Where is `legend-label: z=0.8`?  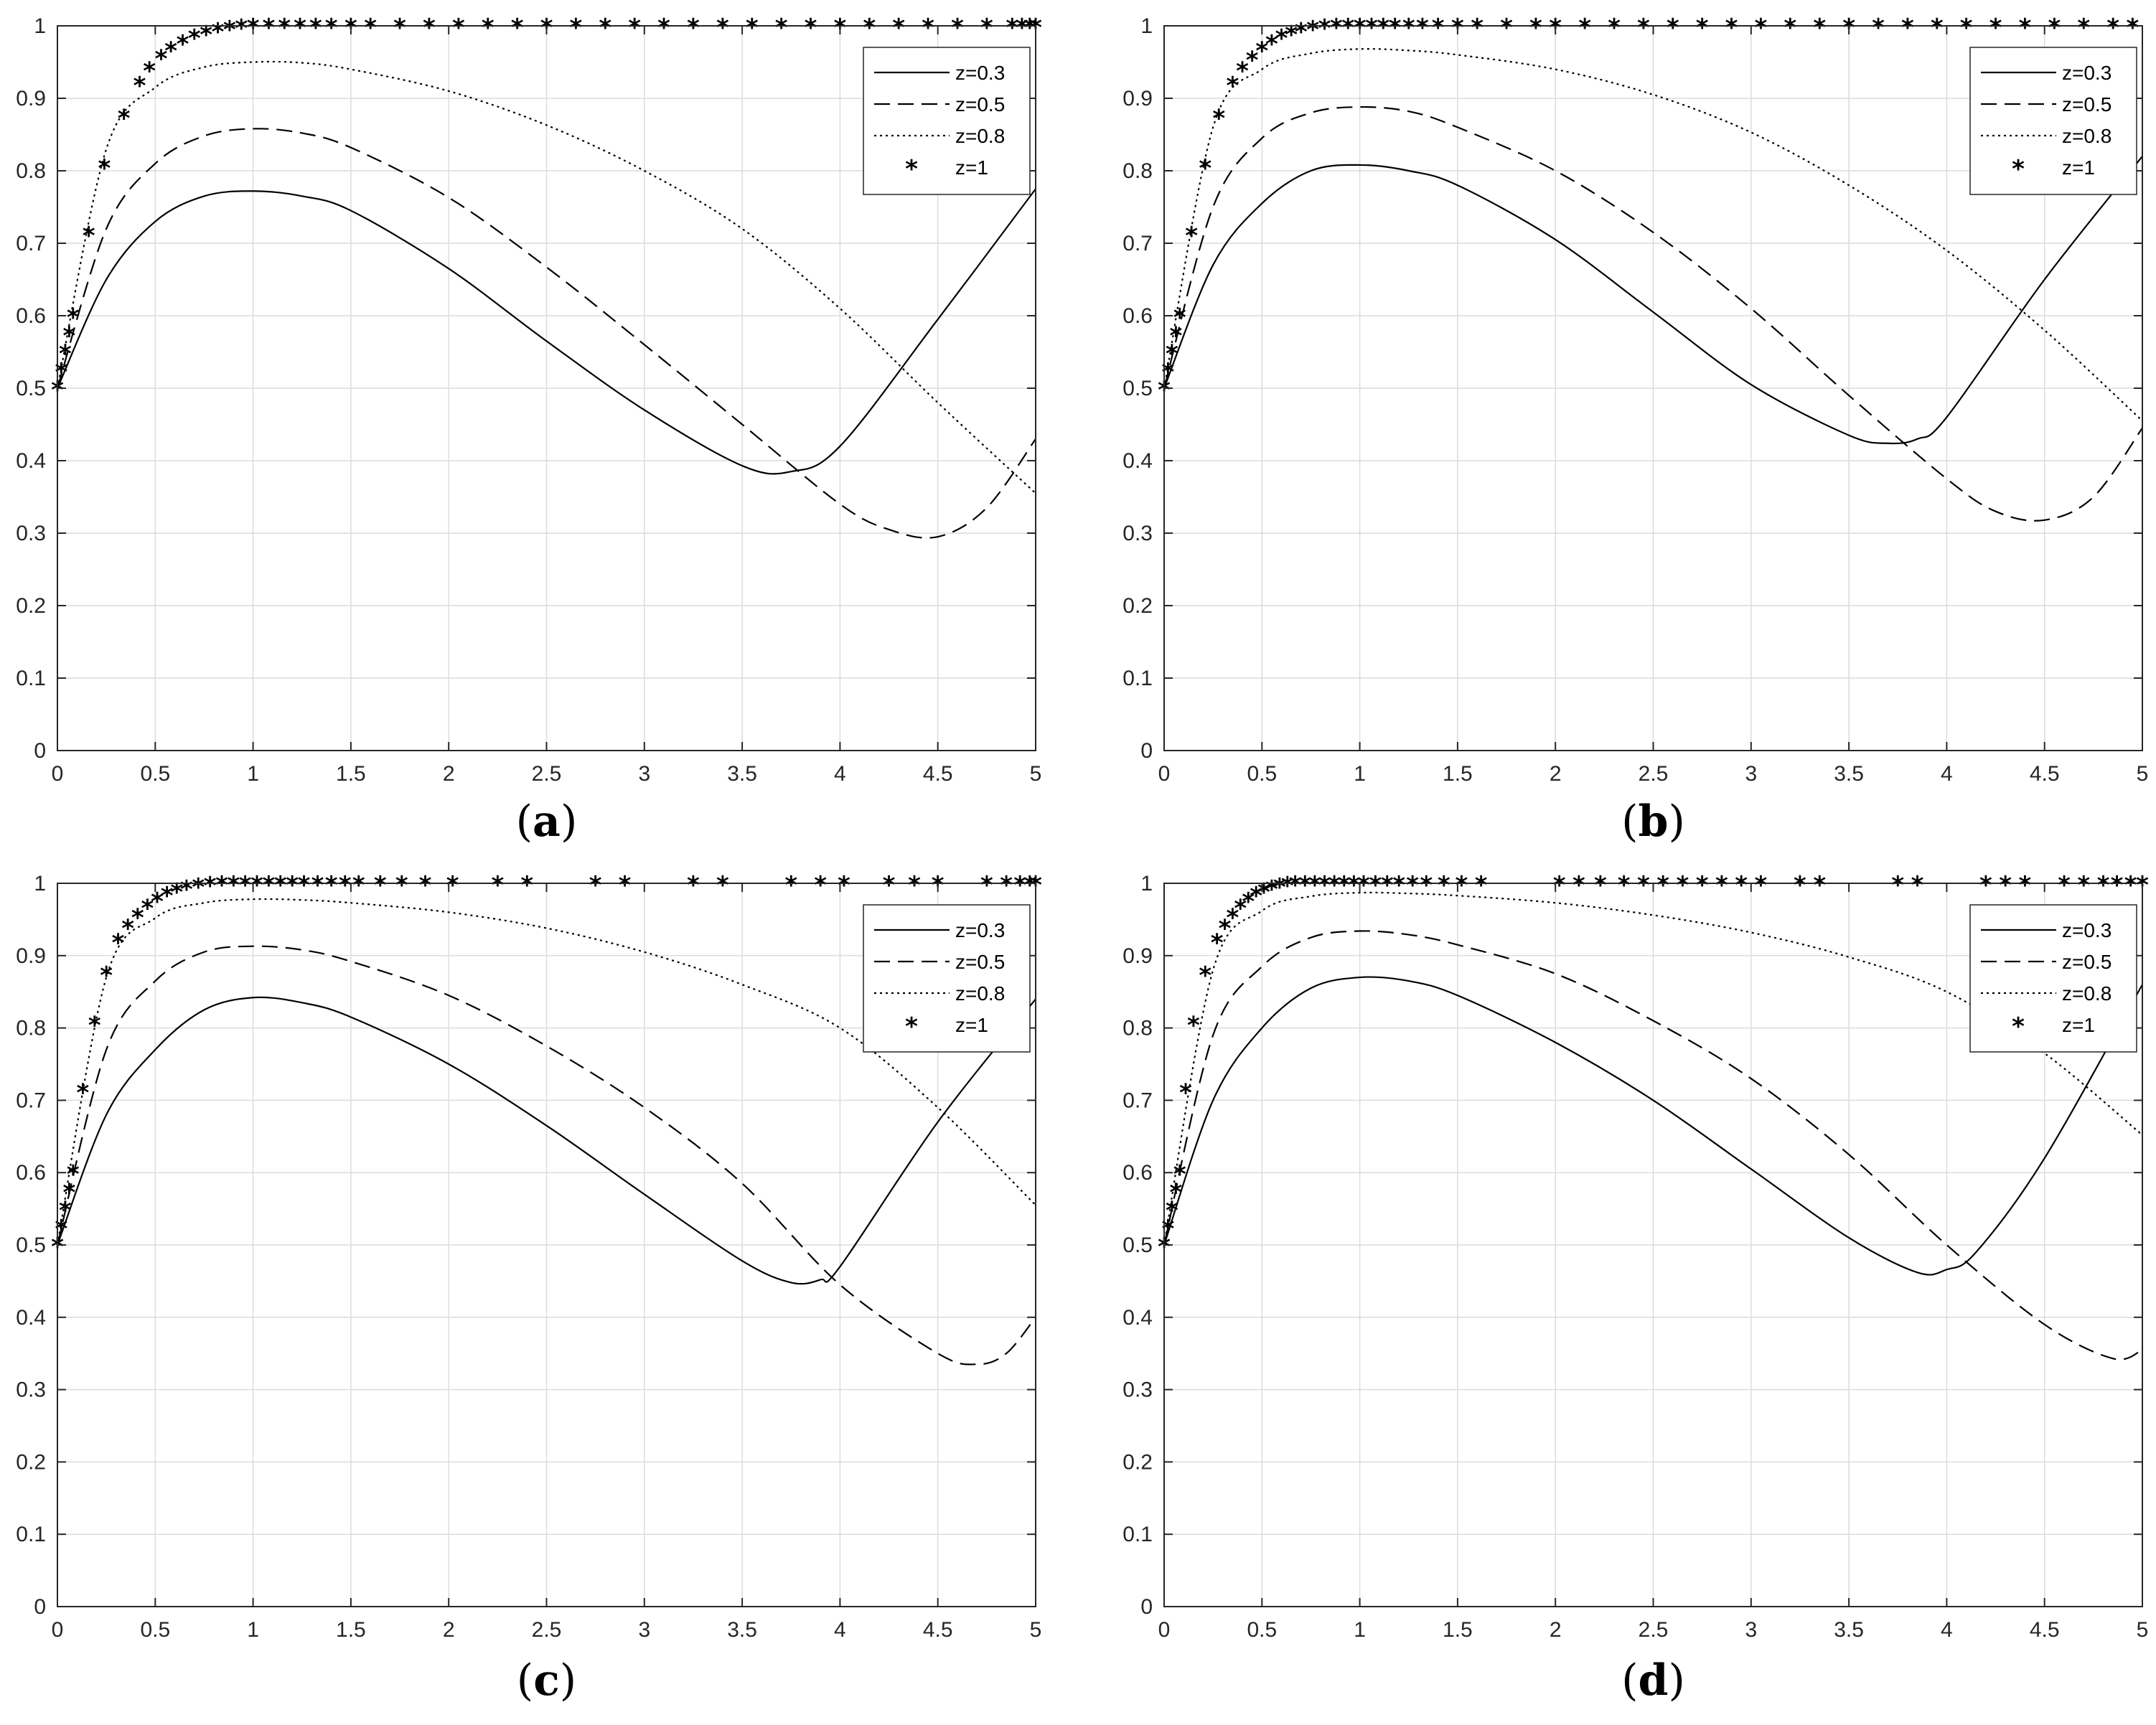
legend-label: z=0.8 is located at coordinates (980, 993).